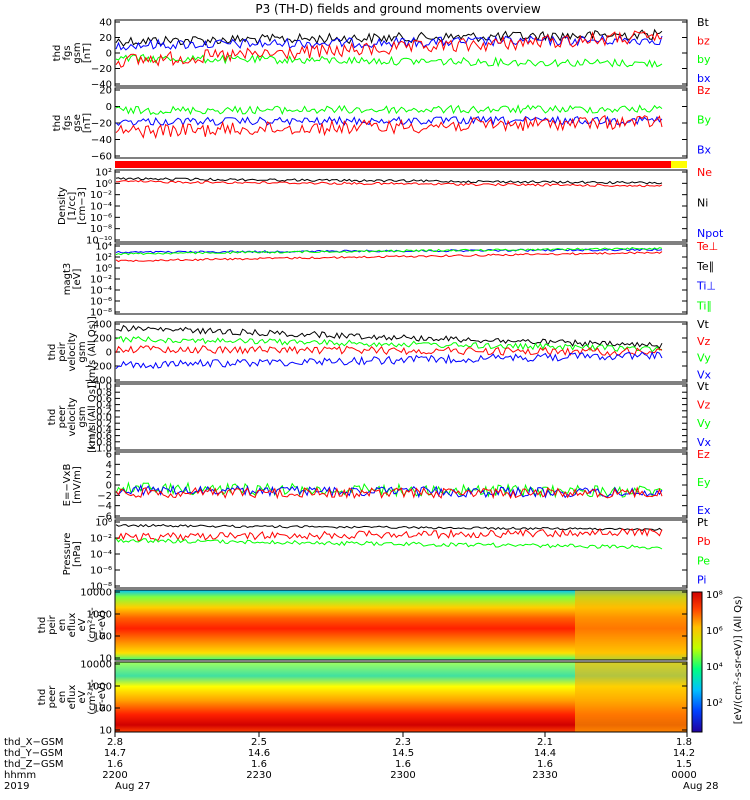 Image resolution: width=750 pixels, height=800 pixels. Describe the element at coordinates (258, 775) in the screenshot. I see `x-tick-label: 2230` at that location.